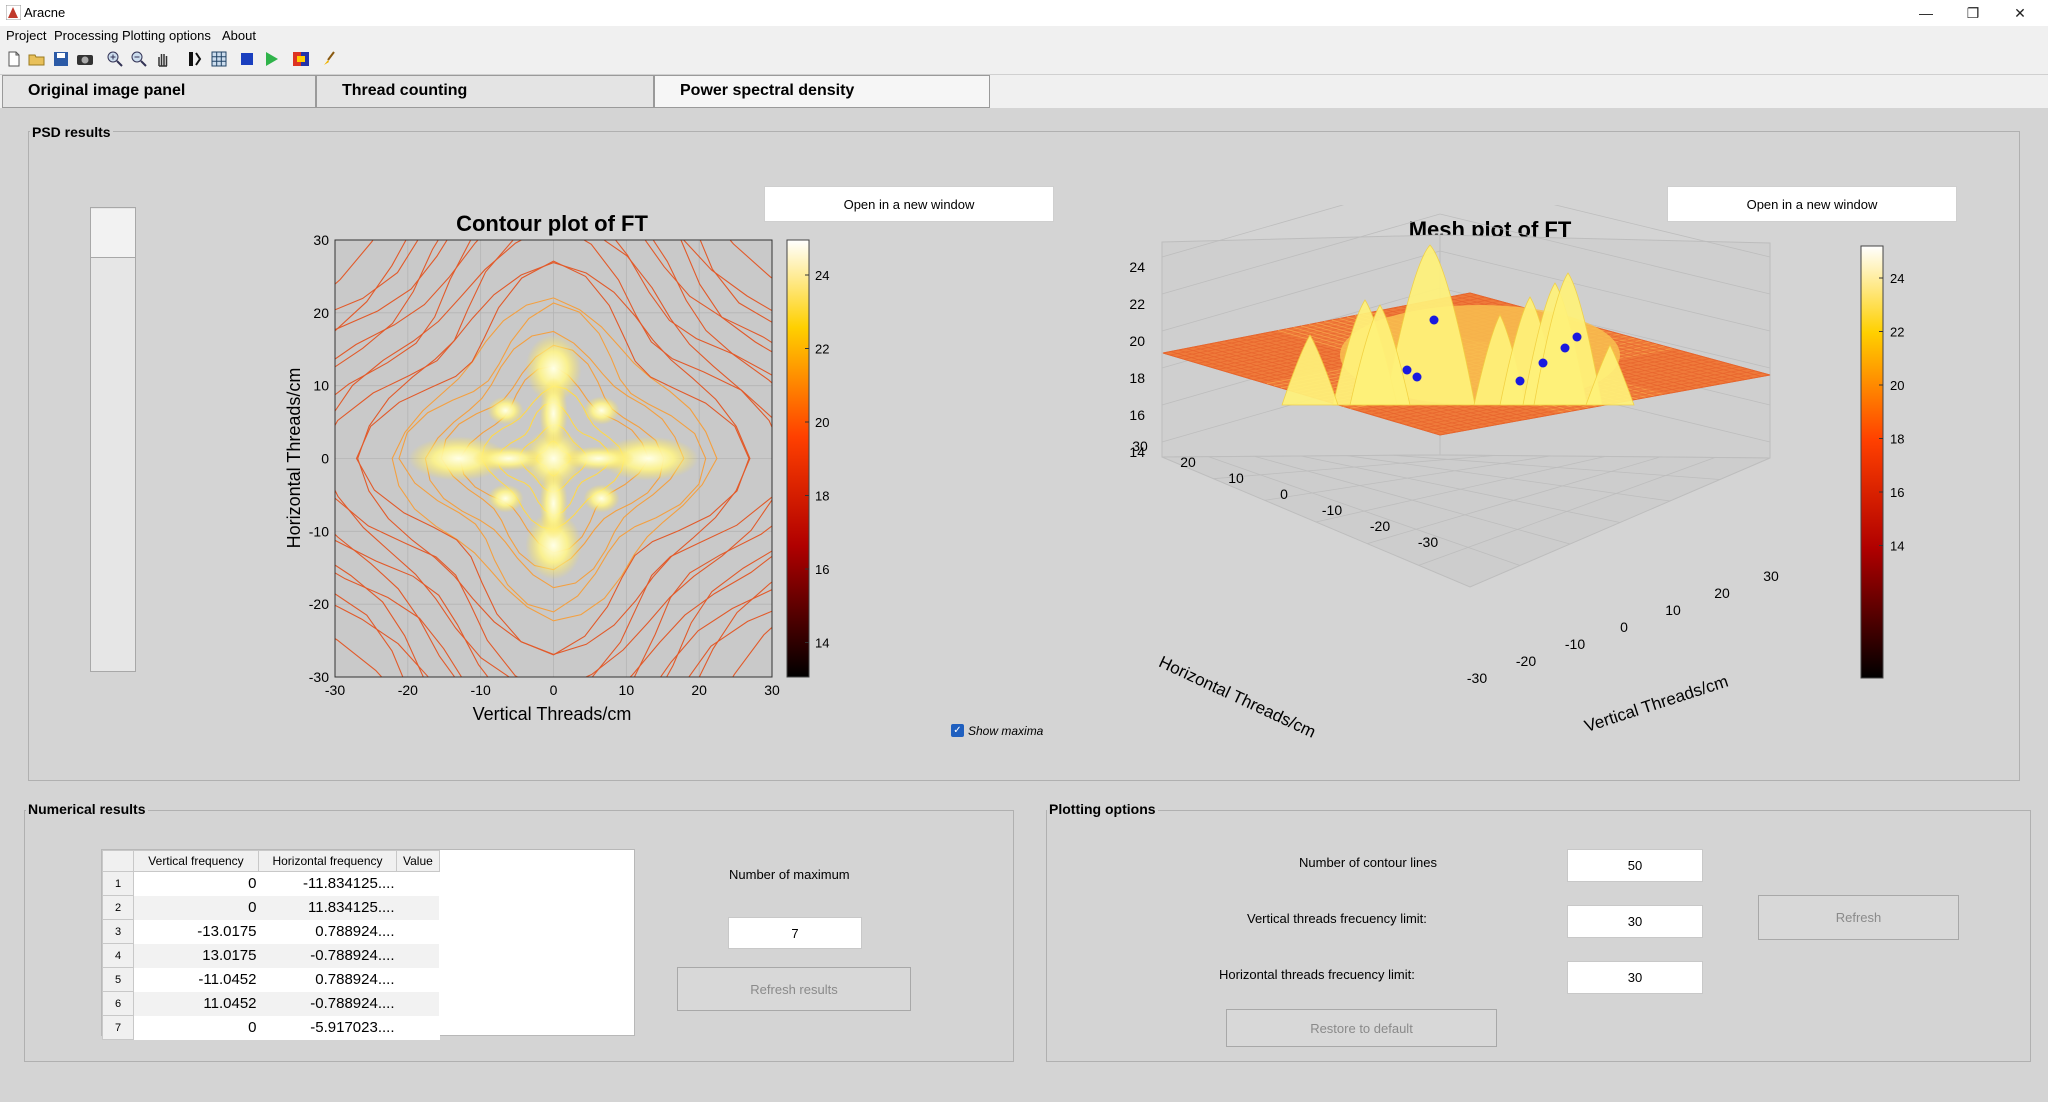 The image size is (2048, 1102). What do you see at coordinates (795, 933) in the screenshot?
I see `number-of-maximum-input: 7` at bounding box center [795, 933].